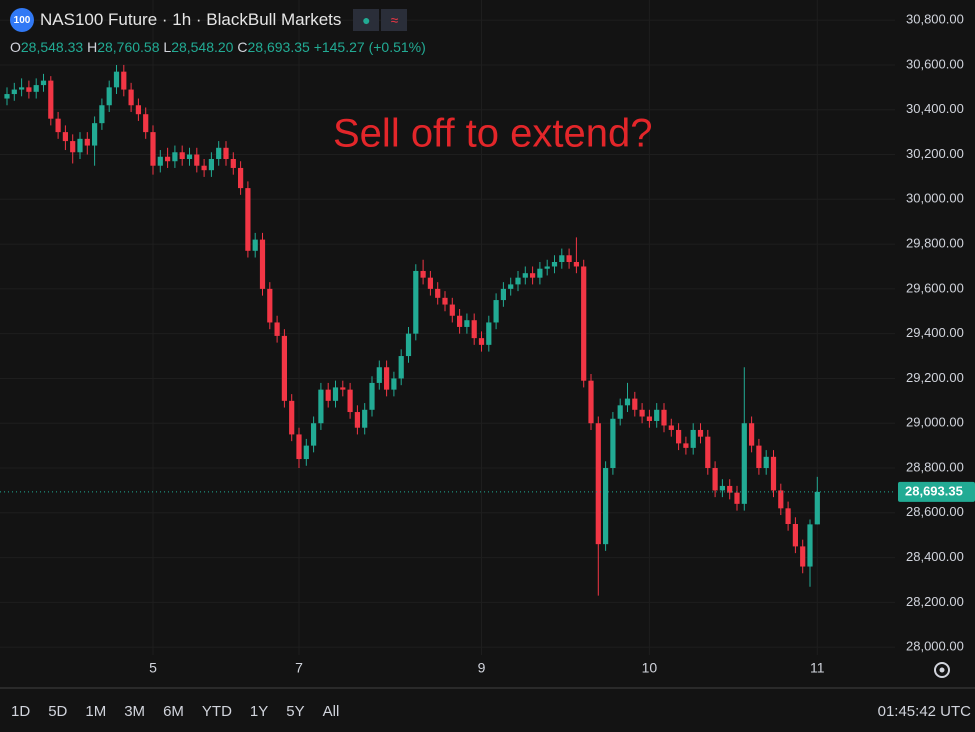  What do you see at coordinates (935, 198) in the screenshot?
I see `y-tick-label: 30,000.00` at bounding box center [935, 198].